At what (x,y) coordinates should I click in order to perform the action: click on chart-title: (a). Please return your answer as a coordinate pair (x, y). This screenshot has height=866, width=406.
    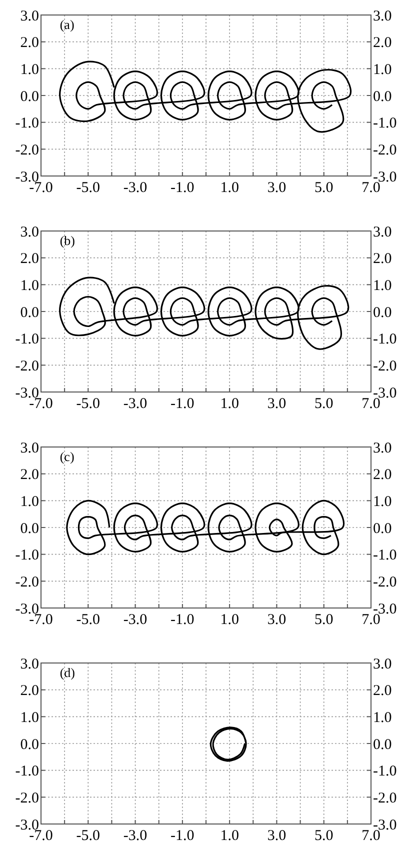
    Looking at the image, I should click on (67, 24).